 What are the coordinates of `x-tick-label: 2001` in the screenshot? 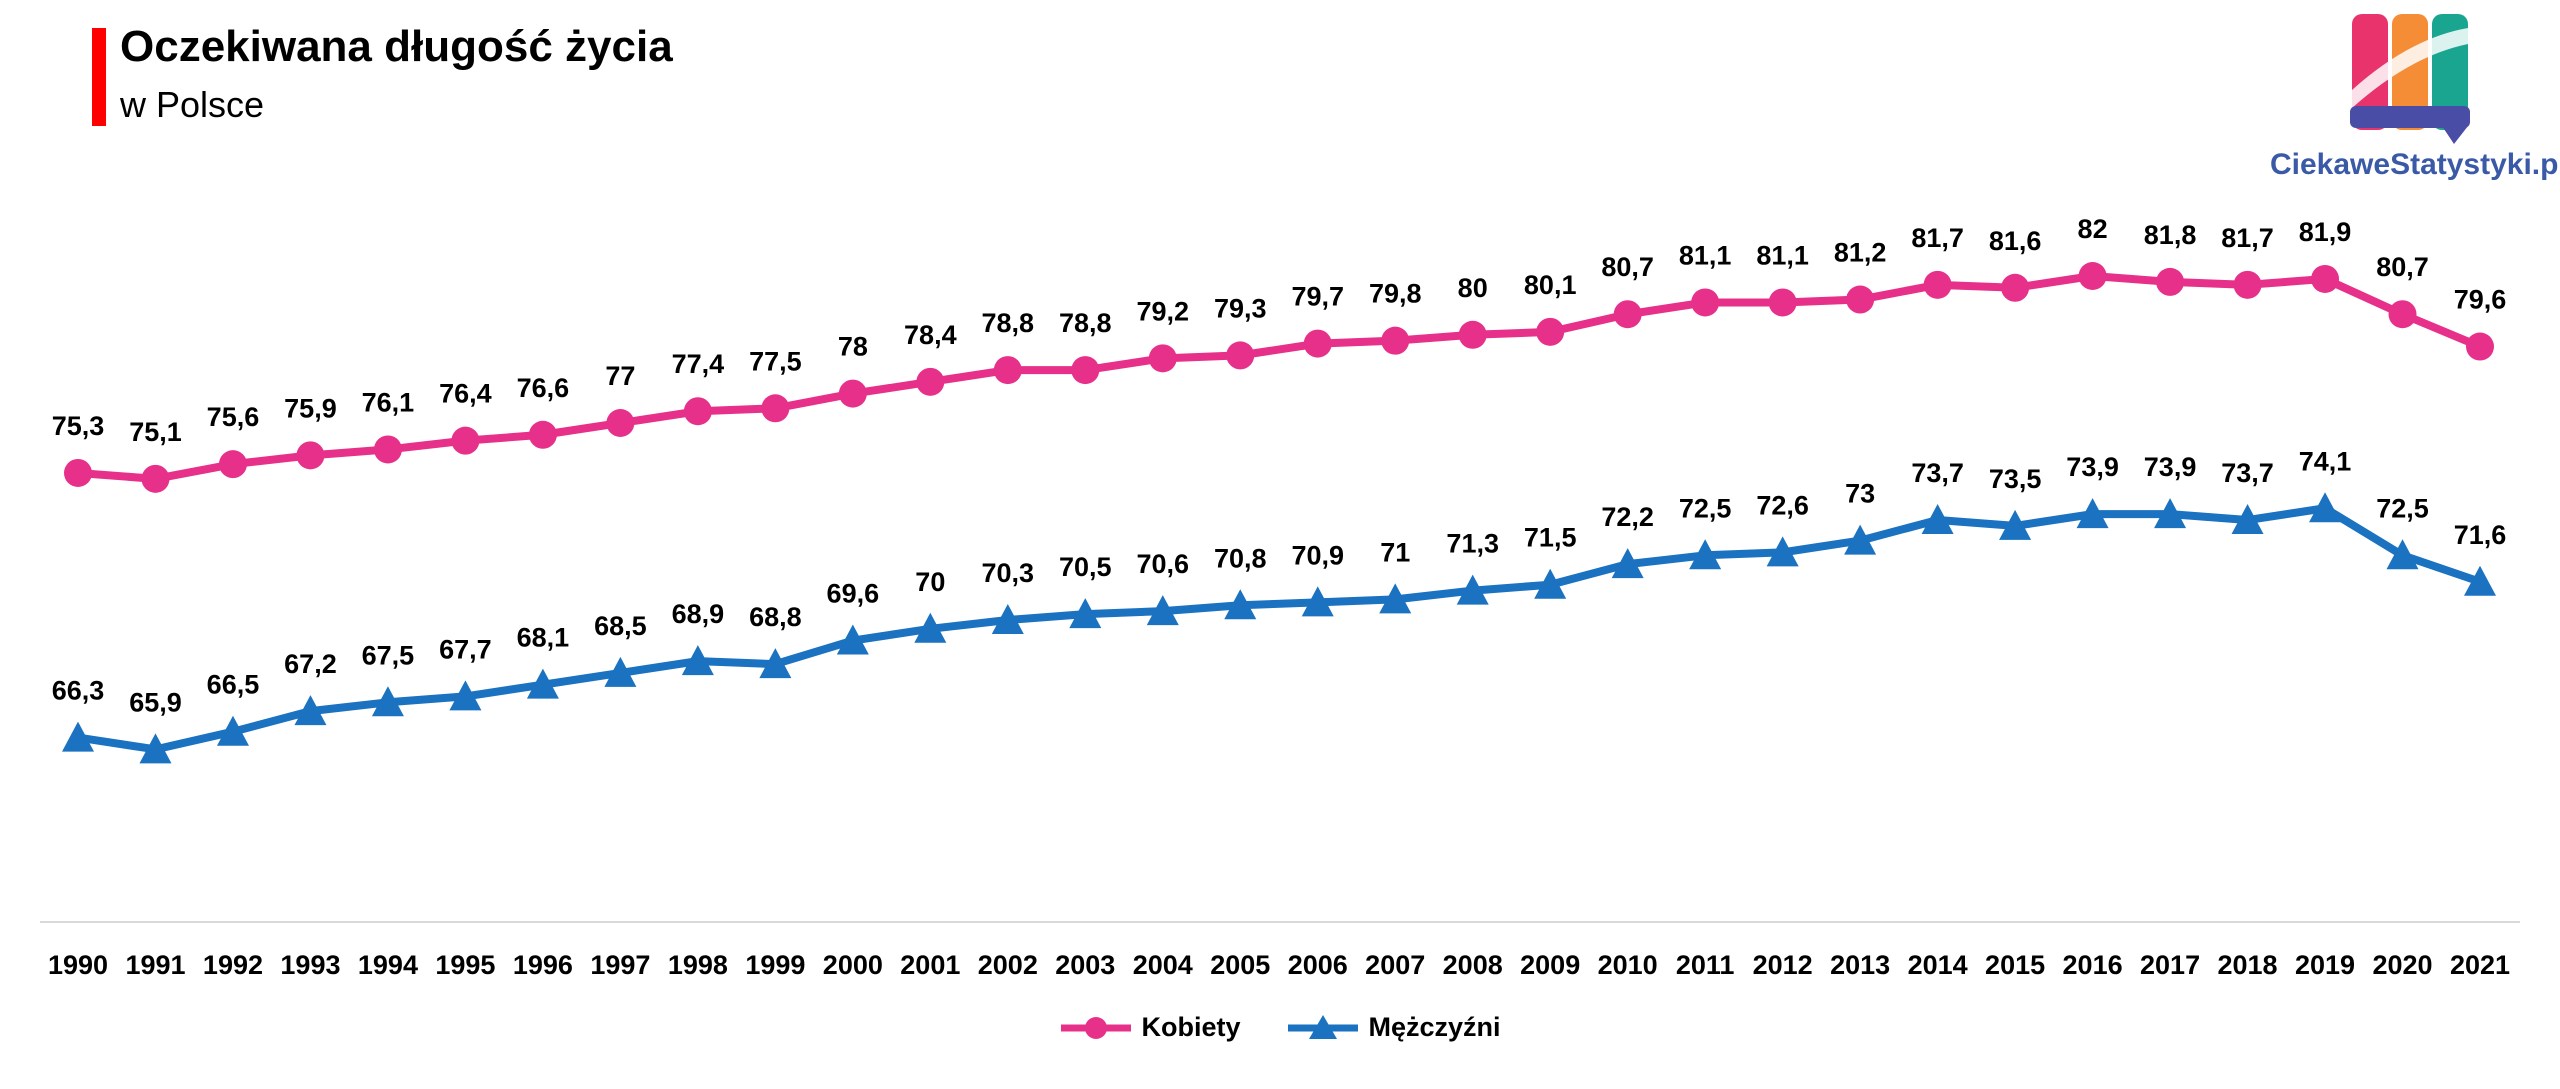 It's located at (930, 965).